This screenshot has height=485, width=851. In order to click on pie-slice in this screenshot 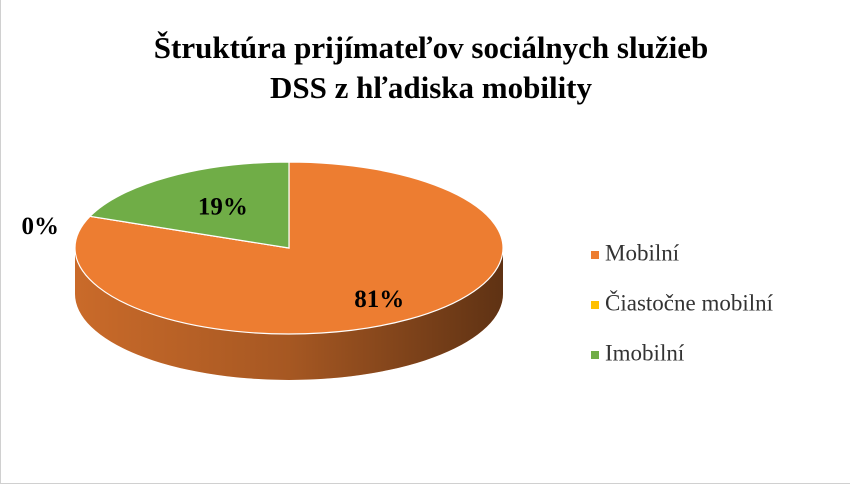, I will do `click(189, 205)`.